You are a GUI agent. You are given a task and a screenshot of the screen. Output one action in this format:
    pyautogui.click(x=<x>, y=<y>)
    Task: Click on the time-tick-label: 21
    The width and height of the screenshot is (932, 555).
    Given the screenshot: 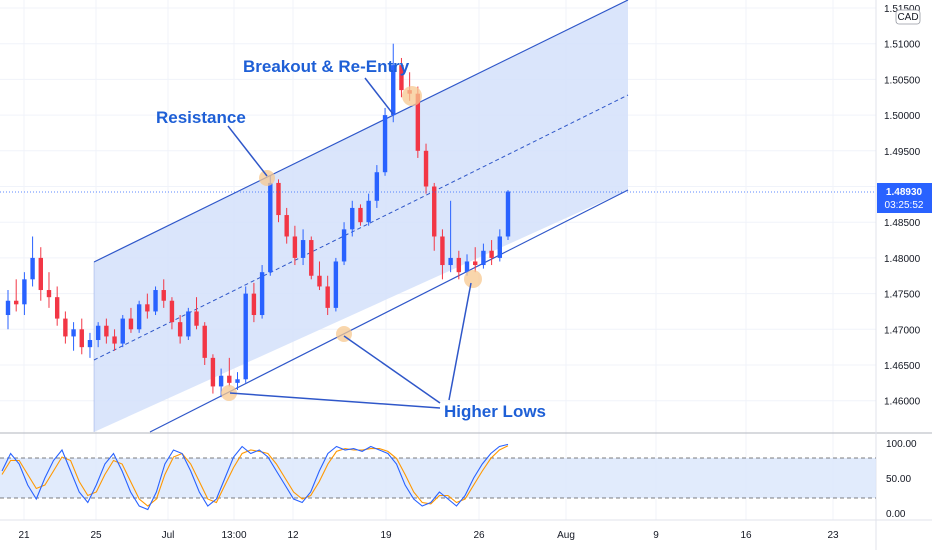 What is the action you would take?
    pyautogui.click(x=24, y=535)
    